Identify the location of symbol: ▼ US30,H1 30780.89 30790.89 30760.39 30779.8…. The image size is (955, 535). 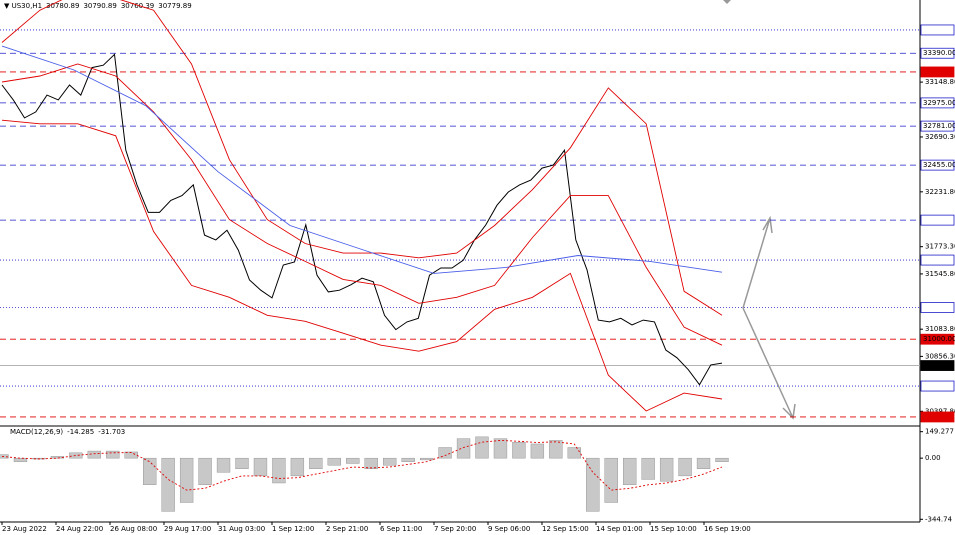
(98, 6).